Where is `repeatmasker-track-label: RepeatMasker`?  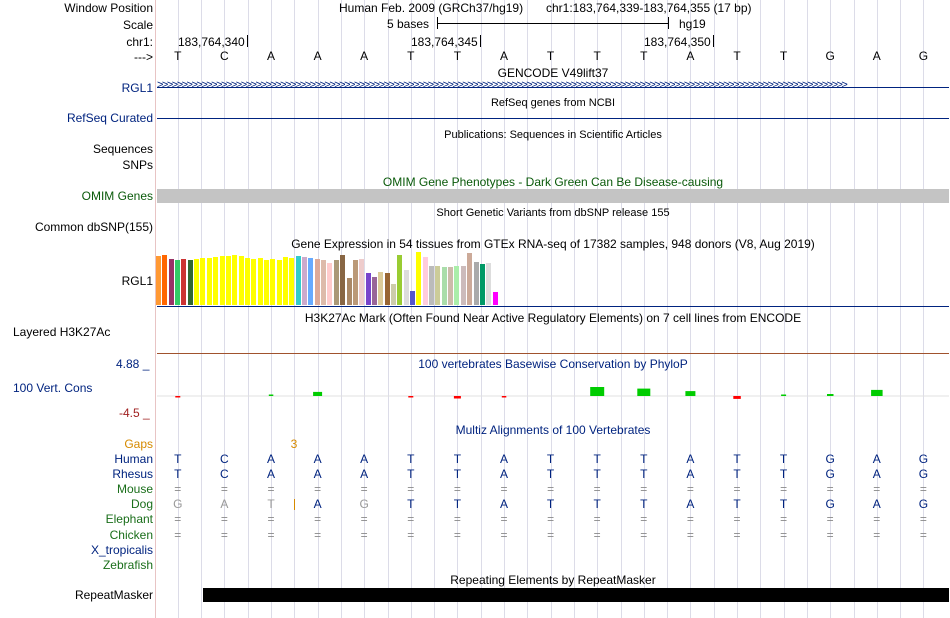 repeatmasker-track-label: RepeatMasker is located at coordinates (113, 595).